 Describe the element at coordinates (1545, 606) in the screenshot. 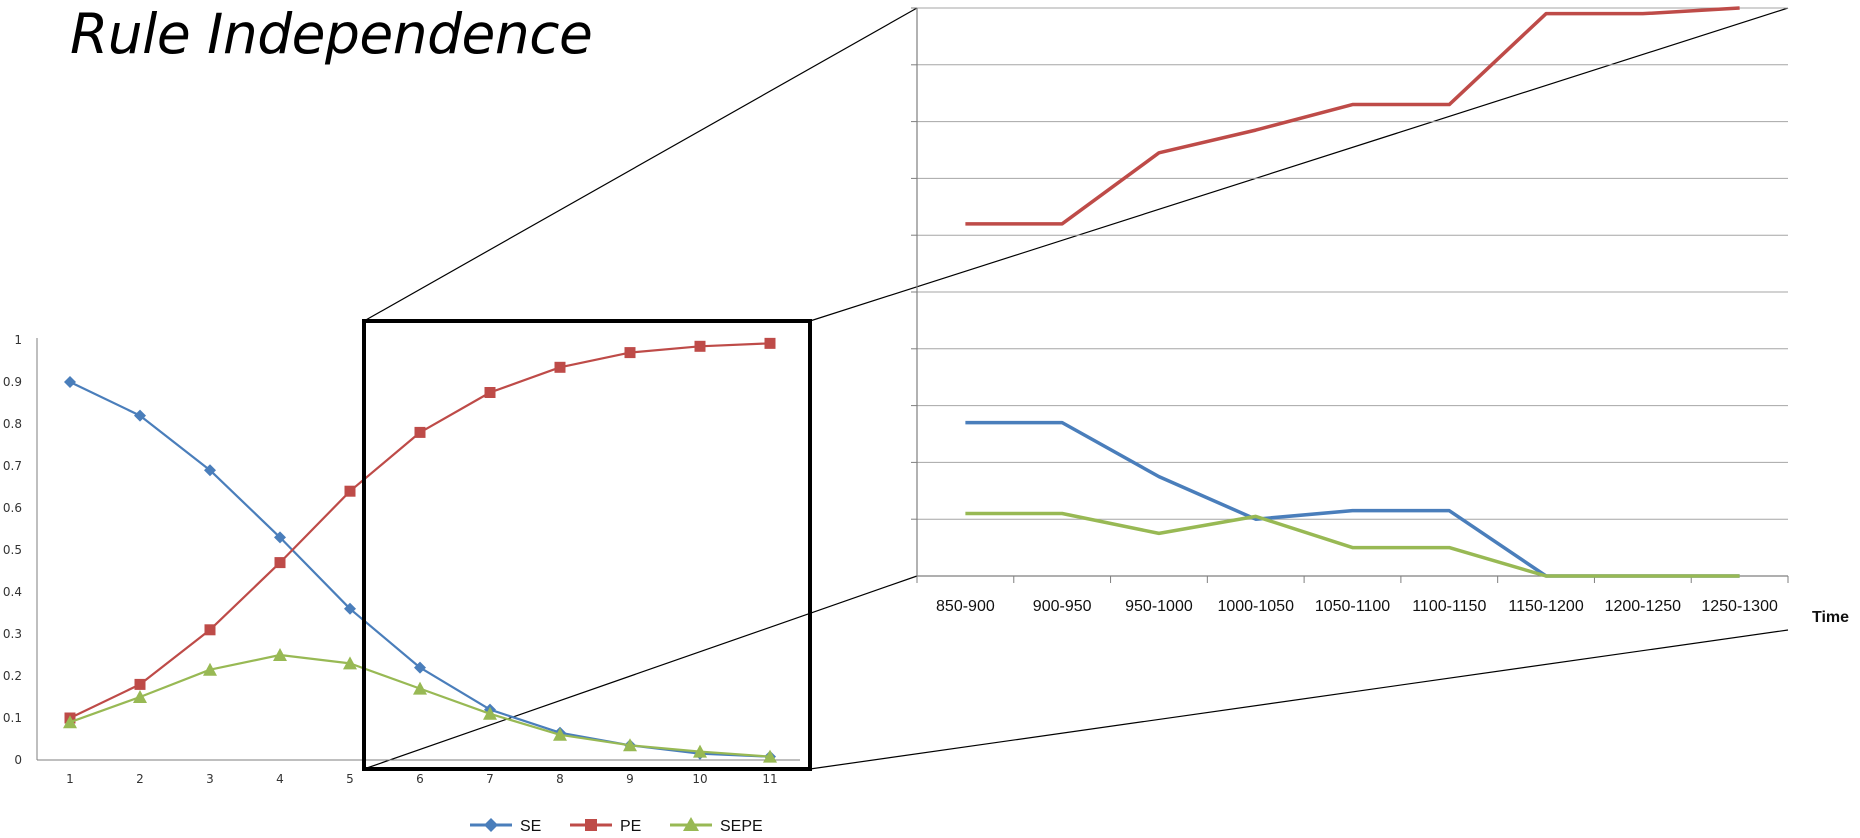

I see `zoomed-x-tick-label: 1150-1200` at that location.